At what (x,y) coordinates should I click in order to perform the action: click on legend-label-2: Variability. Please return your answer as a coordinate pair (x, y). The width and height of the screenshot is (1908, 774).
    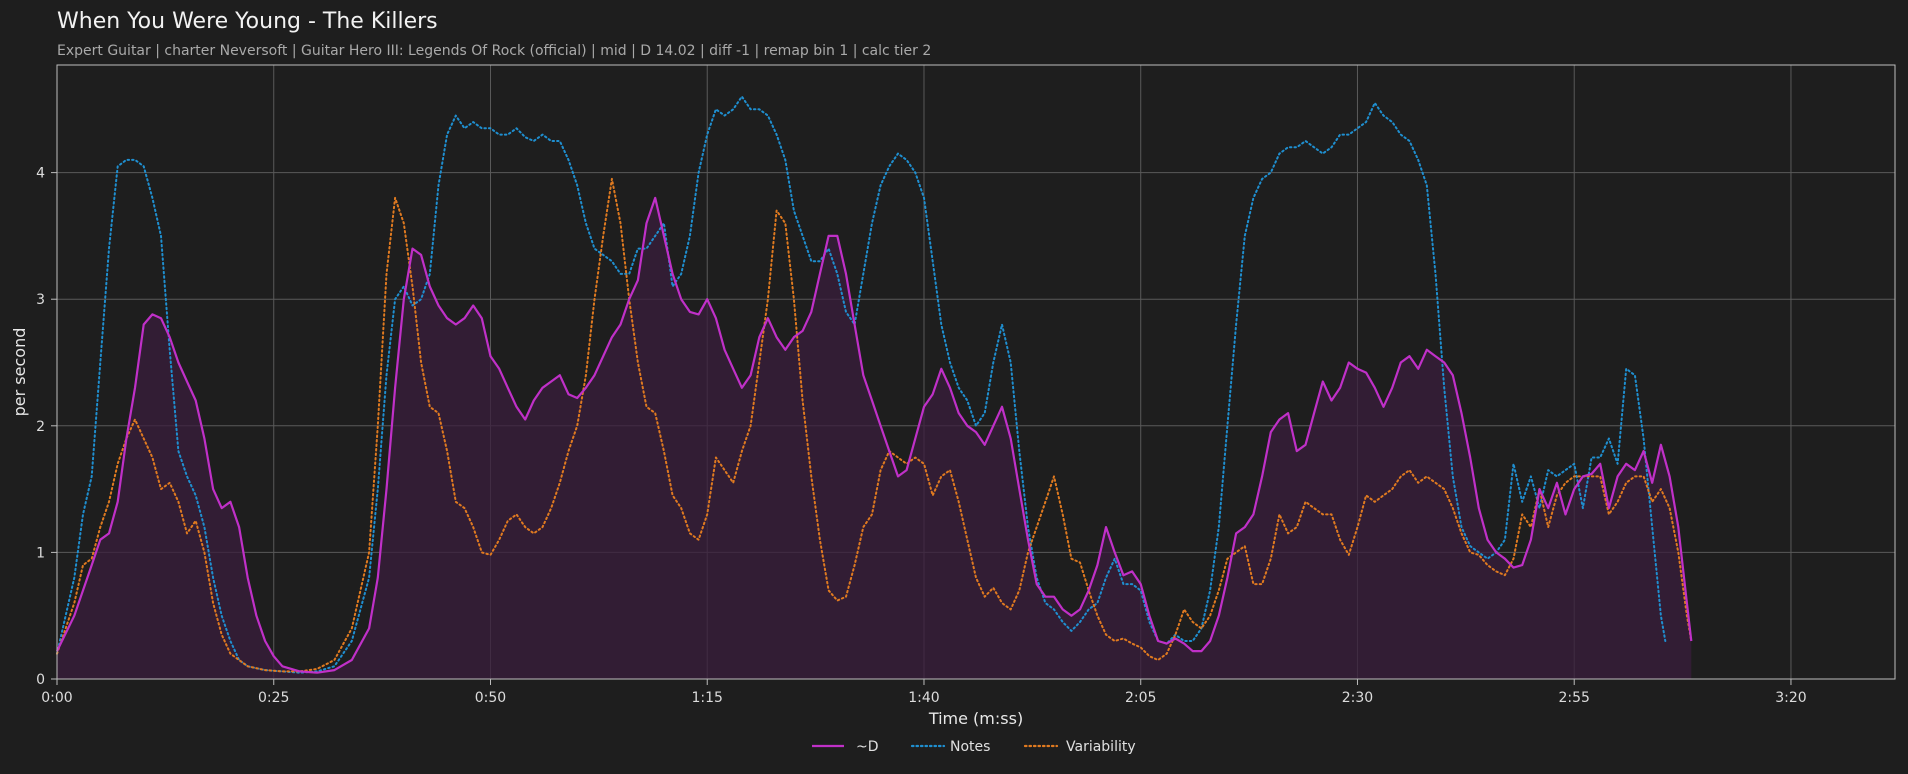
    Looking at the image, I should click on (1101, 747).